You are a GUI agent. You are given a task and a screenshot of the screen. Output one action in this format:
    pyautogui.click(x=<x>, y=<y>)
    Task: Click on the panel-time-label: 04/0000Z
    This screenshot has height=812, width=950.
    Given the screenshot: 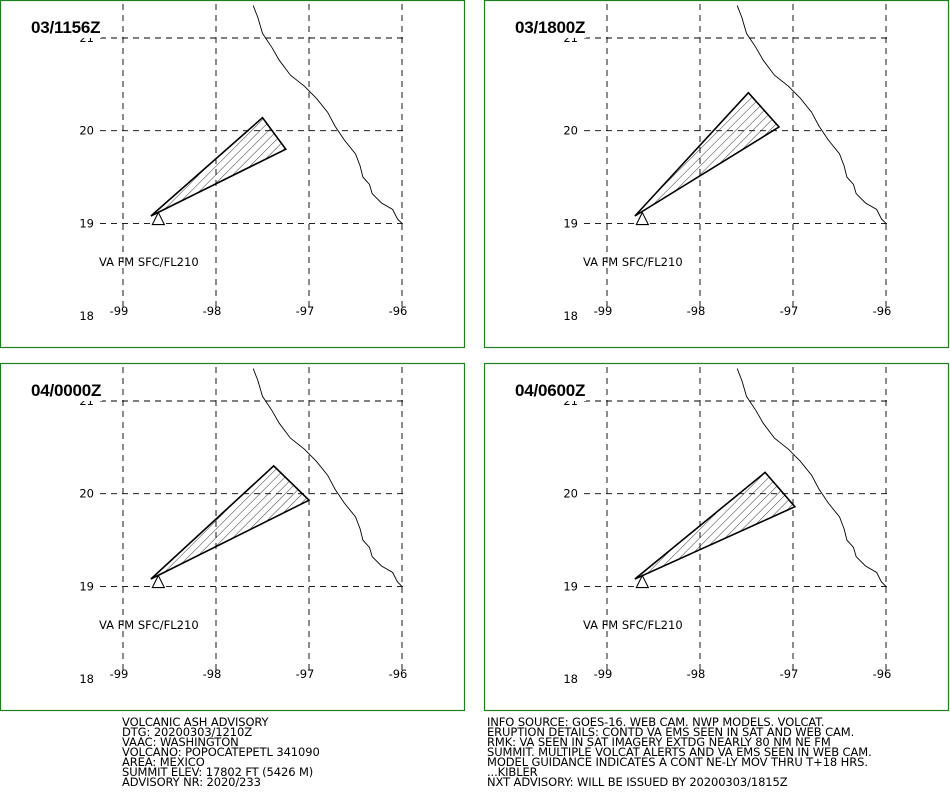 What is the action you would take?
    pyautogui.click(x=66, y=391)
    